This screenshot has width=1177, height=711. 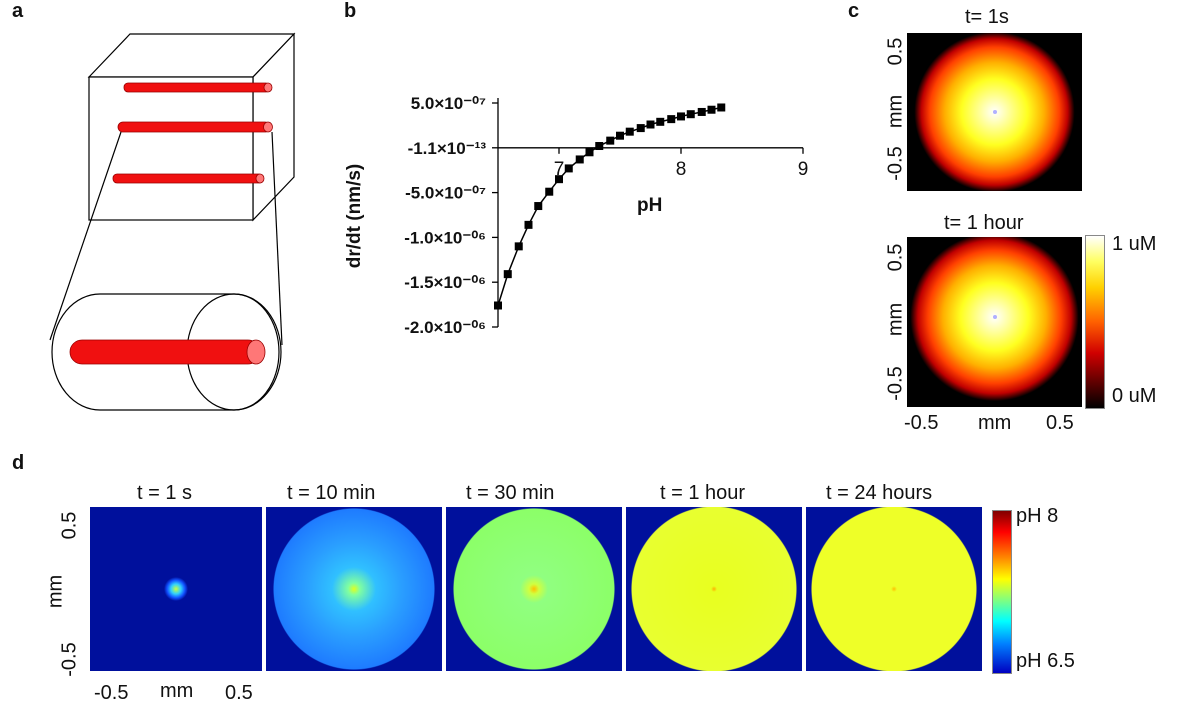 What do you see at coordinates (895, 319) in the screenshot?
I see `map-c2-ylabel: mm` at bounding box center [895, 319].